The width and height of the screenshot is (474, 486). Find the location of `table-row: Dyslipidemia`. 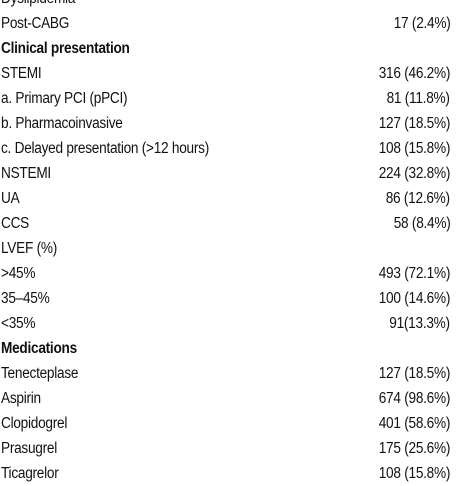

table-row: Dyslipidemia is located at coordinates (237, 5).